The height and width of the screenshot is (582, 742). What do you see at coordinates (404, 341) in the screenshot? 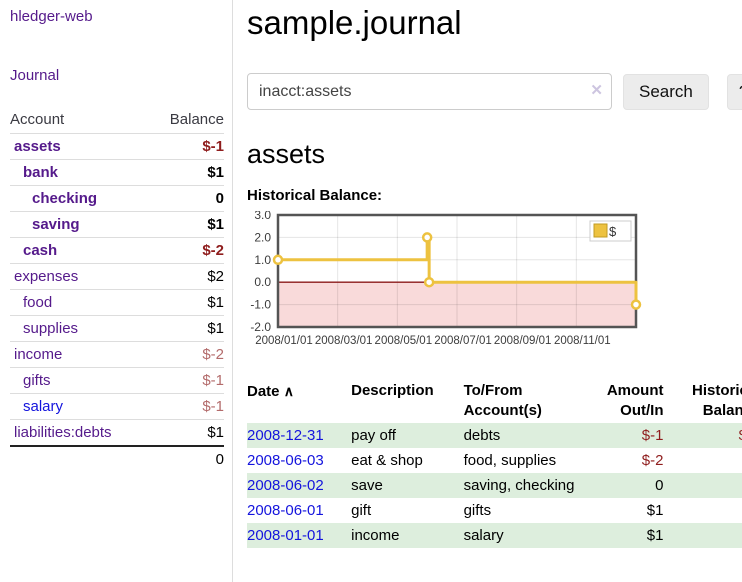
I see `svg-text: 2008/05/01` at bounding box center [404, 341].